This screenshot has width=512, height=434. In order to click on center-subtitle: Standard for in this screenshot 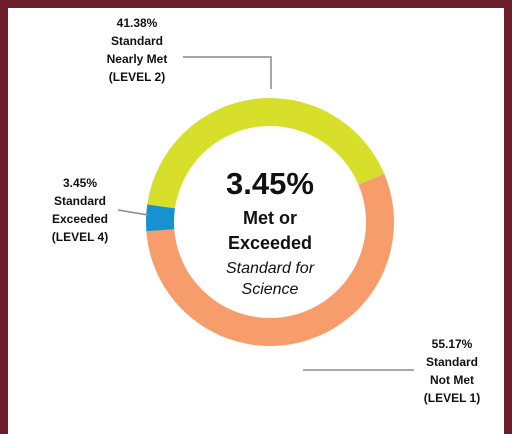, I will do `click(270, 268)`.